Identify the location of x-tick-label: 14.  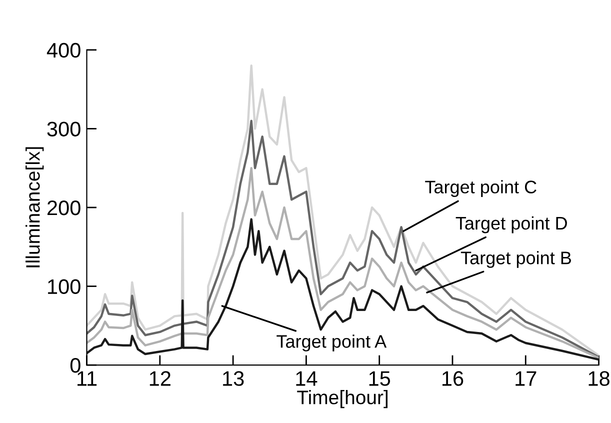
(307, 378).